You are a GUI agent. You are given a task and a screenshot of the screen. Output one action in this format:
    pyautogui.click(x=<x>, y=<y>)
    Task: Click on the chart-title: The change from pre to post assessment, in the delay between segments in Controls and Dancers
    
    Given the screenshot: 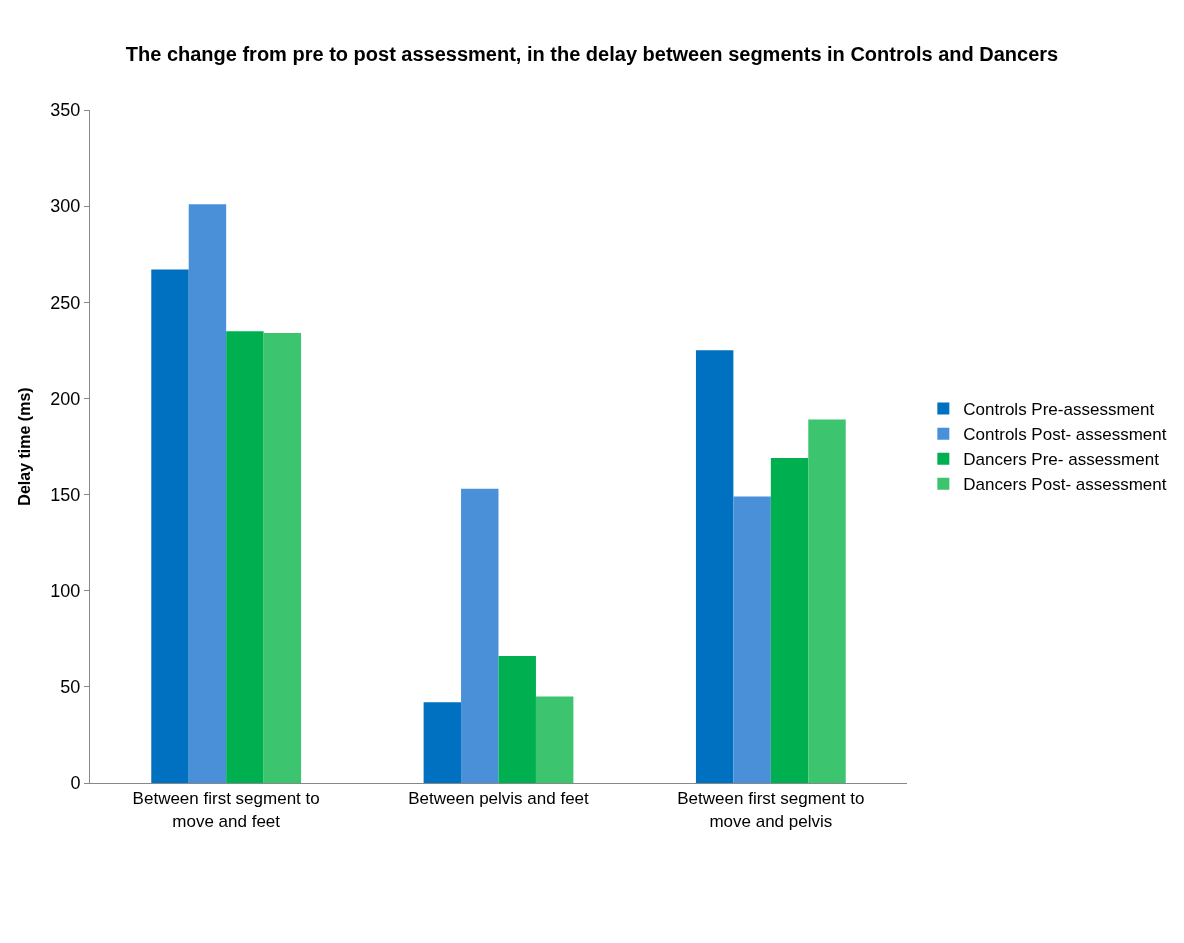 What is the action you would take?
    pyautogui.click(x=592, y=54)
    